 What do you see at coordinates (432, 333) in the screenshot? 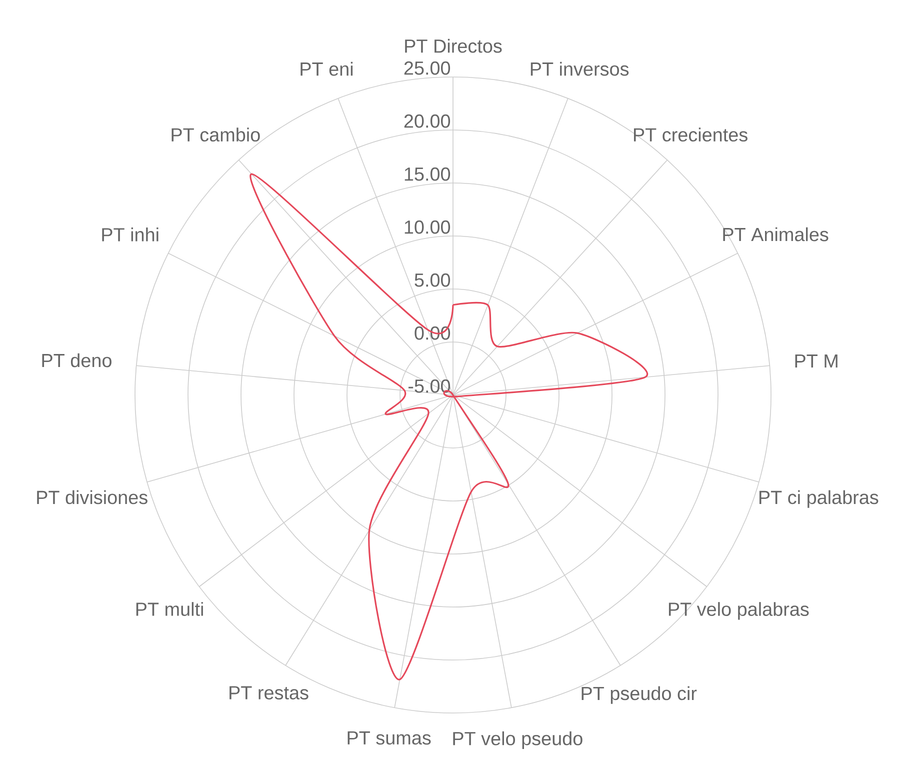
I see `y-tick-label: 0.00` at bounding box center [432, 333].